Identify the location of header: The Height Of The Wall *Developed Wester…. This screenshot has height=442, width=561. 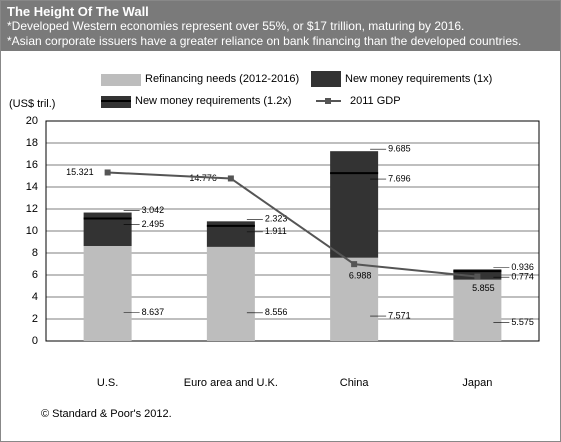
(280, 26).